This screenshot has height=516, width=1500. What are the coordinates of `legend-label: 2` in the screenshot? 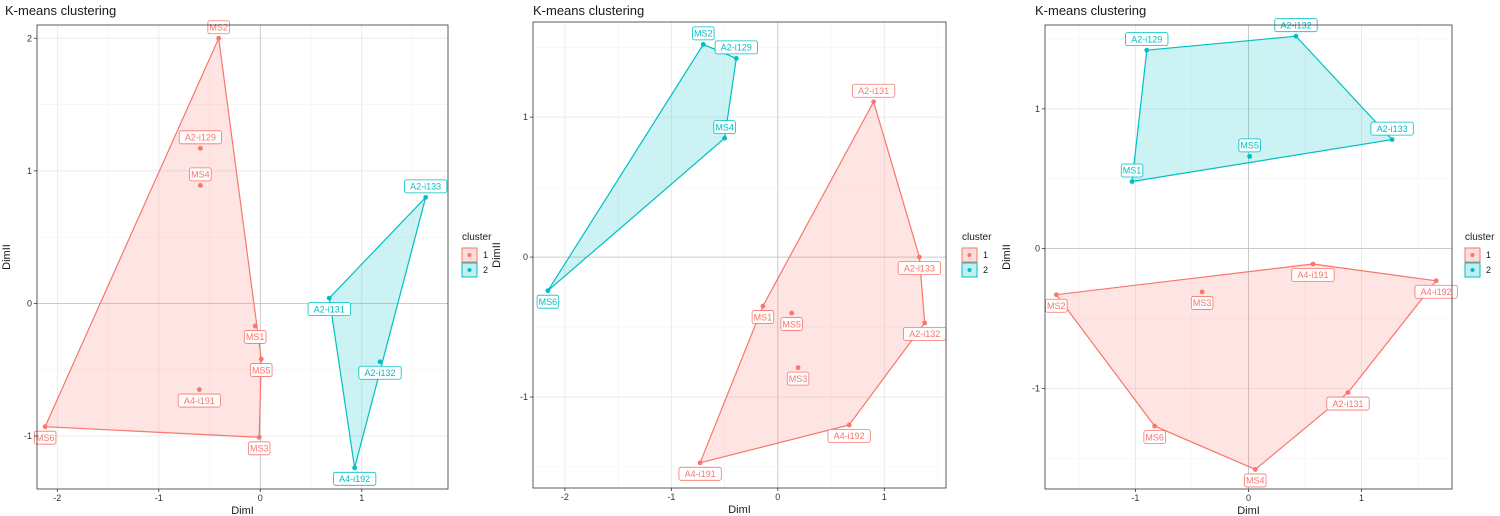 It's located at (985, 270).